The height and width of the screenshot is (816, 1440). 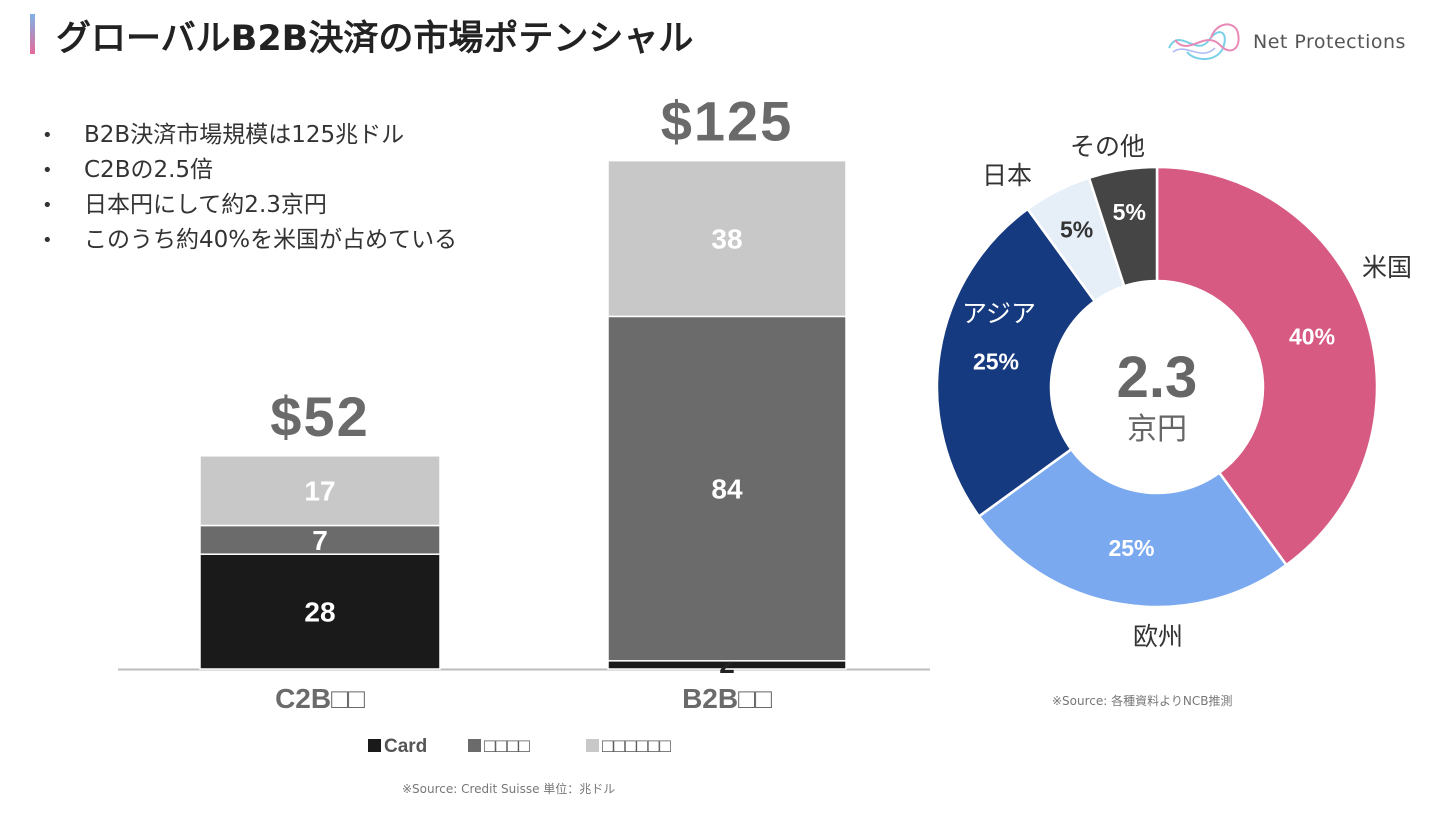 I want to click on bar-data-label: 28, so click(x=319, y=612).